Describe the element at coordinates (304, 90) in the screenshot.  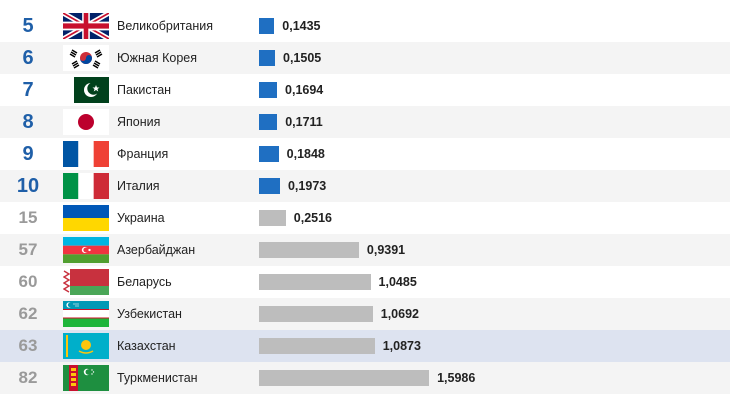
I see `value-label: 0,1694` at that location.